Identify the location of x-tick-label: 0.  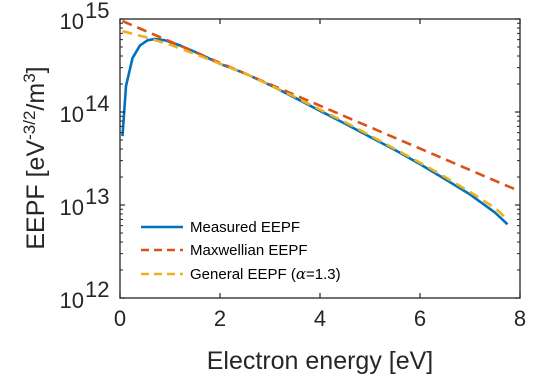
(120, 318).